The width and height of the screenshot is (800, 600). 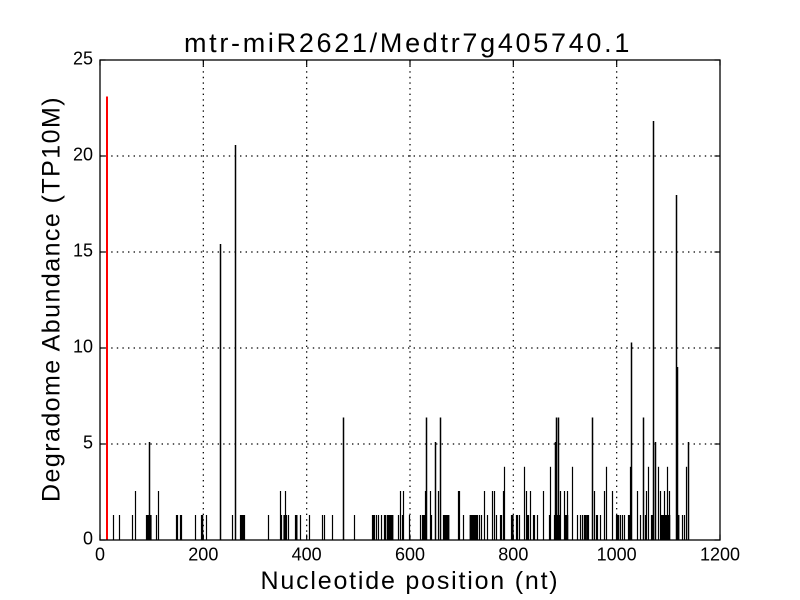 I want to click on svg-text: 5, so click(x=88, y=443).